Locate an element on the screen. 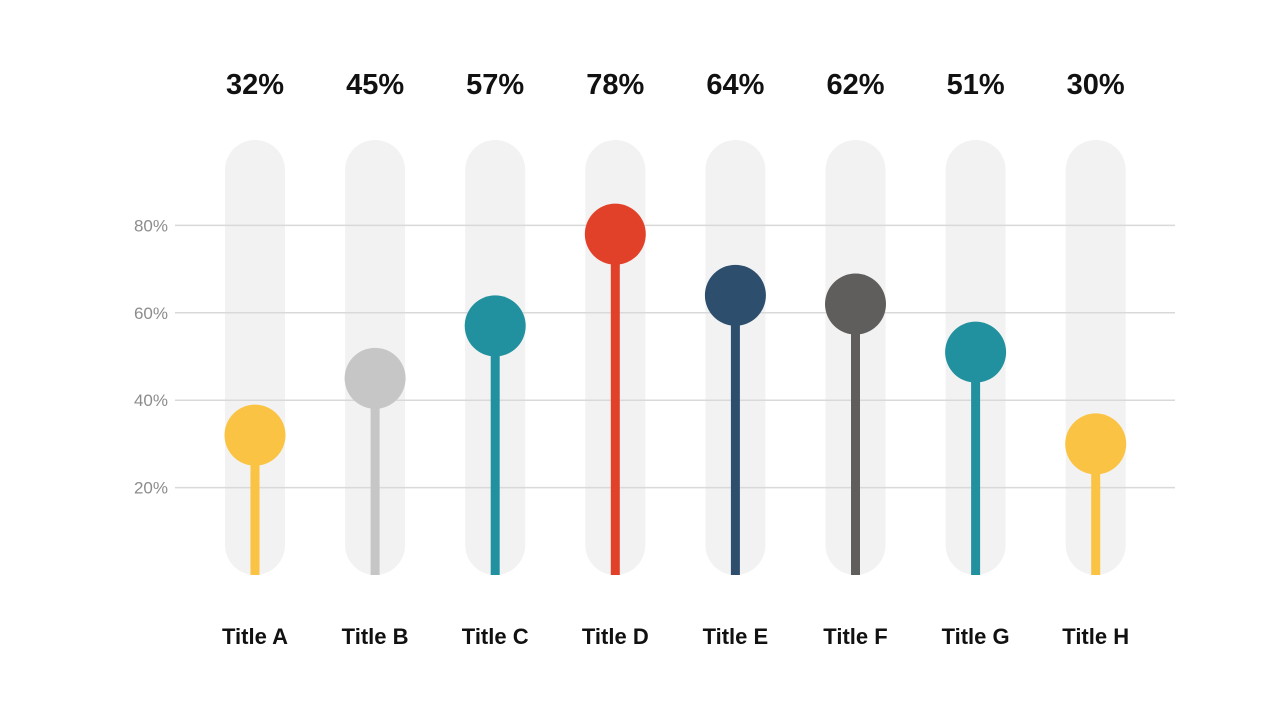 The width and height of the screenshot is (1280, 720). value-label-6: 62% is located at coordinates (855, 85).